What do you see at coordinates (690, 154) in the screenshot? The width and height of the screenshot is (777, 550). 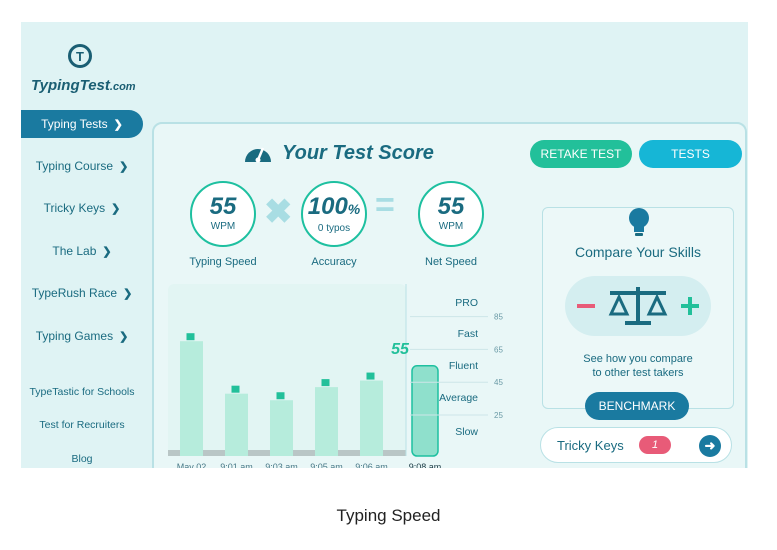 I see `tests-button: TESTS` at bounding box center [690, 154].